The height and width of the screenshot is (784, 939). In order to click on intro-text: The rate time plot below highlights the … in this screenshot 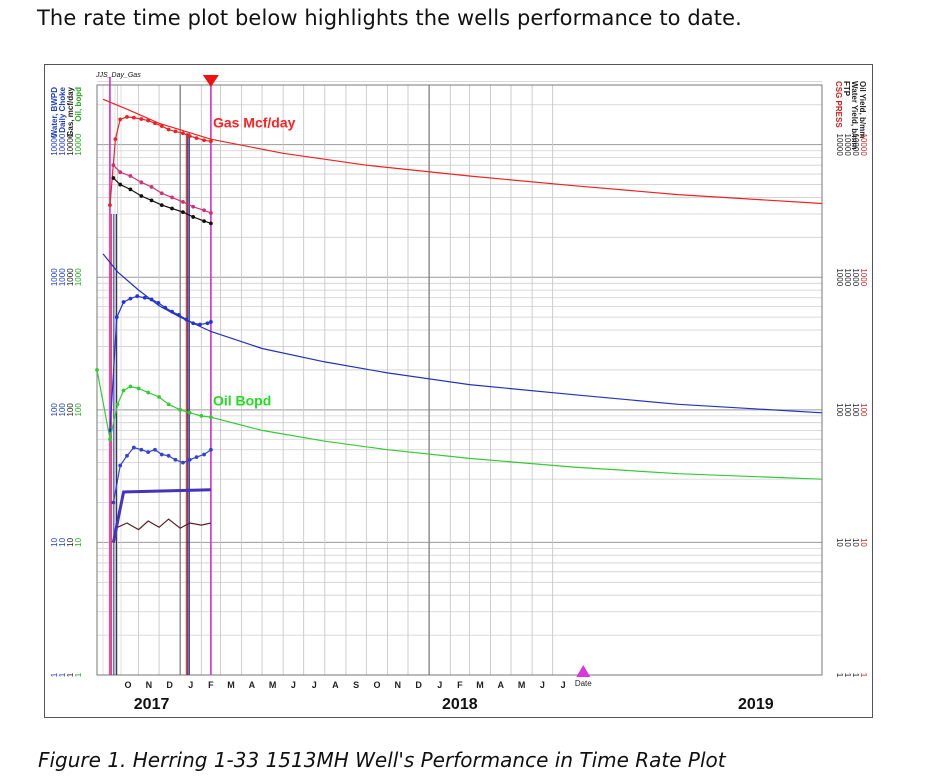, I will do `click(389, 18)`.